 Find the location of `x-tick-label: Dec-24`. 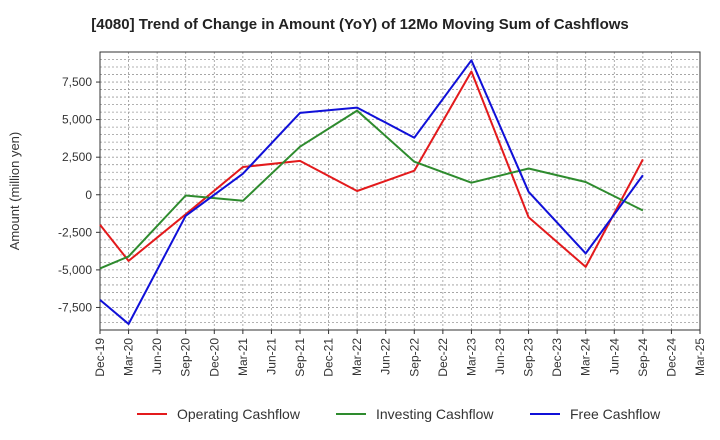

x-tick-label: Dec-24 is located at coordinates (671, 357).